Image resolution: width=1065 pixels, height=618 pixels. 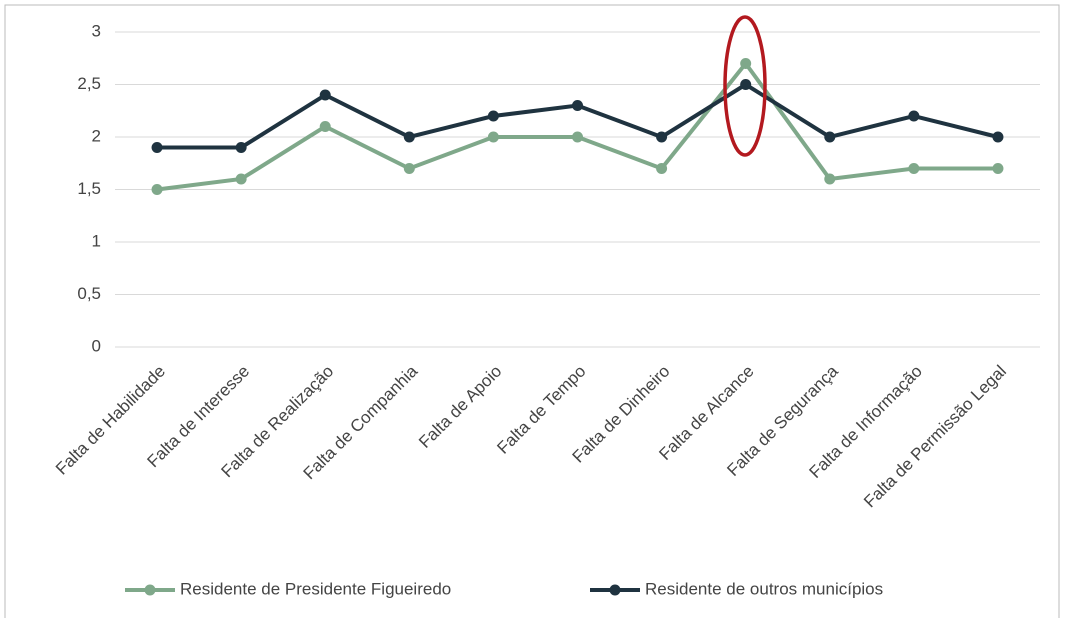 I want to click on y-tick-label: 3, so click(x=96, y=30).